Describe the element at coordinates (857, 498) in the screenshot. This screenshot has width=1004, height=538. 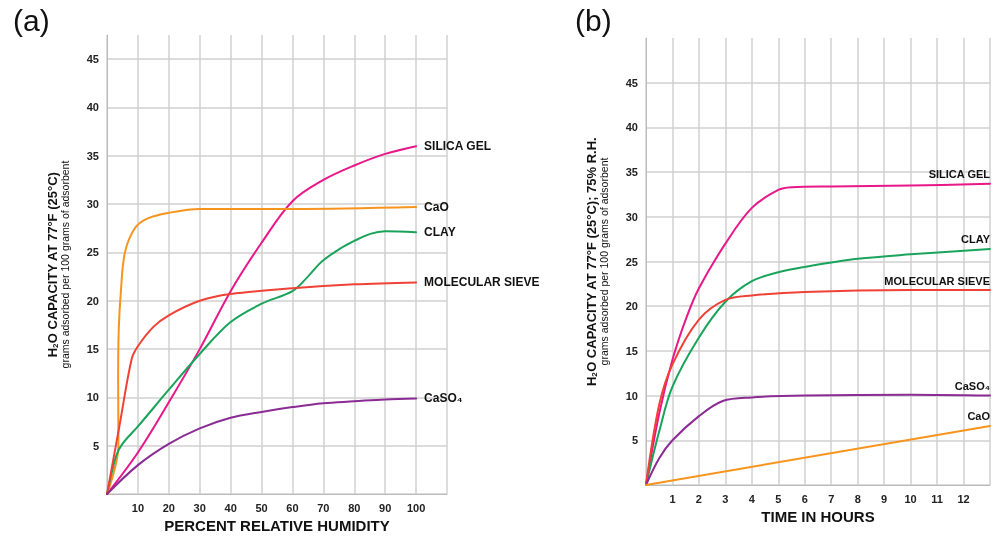
I see `x-tick-label: 8` at that location.